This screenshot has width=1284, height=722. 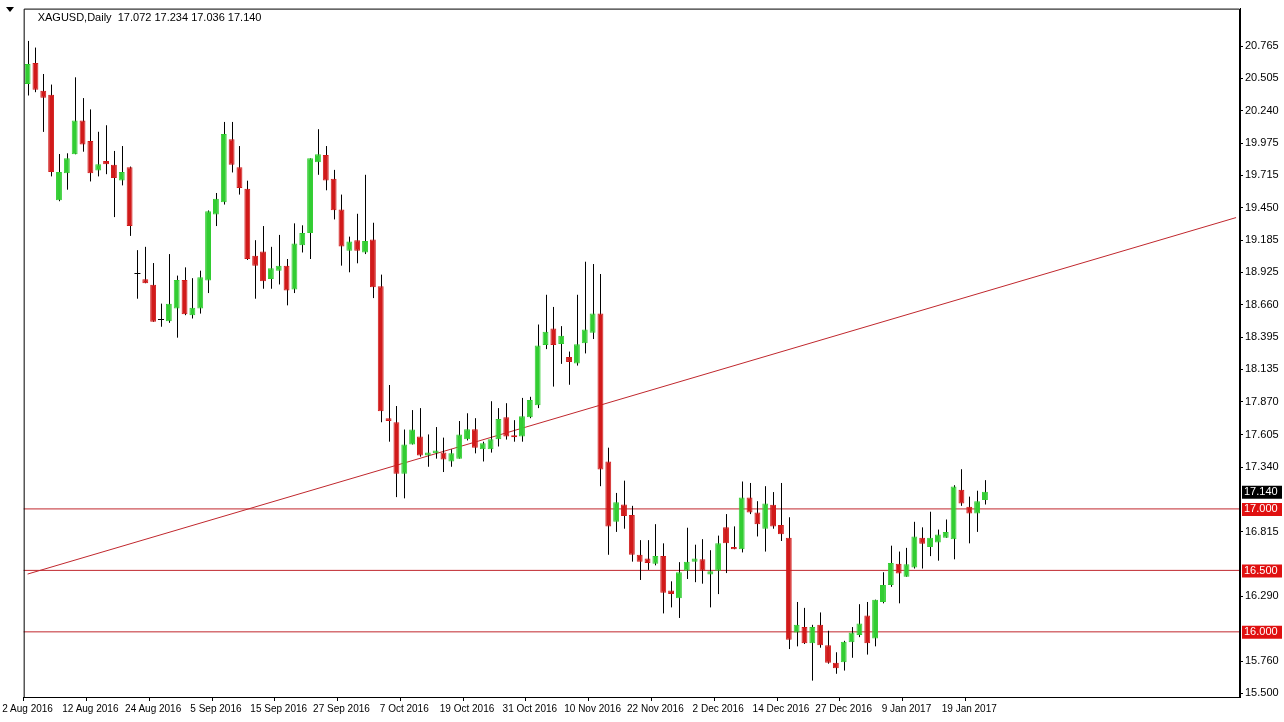 I want to click on x-tick-label: 5 Sep 2016, so click(x=216, y=708).